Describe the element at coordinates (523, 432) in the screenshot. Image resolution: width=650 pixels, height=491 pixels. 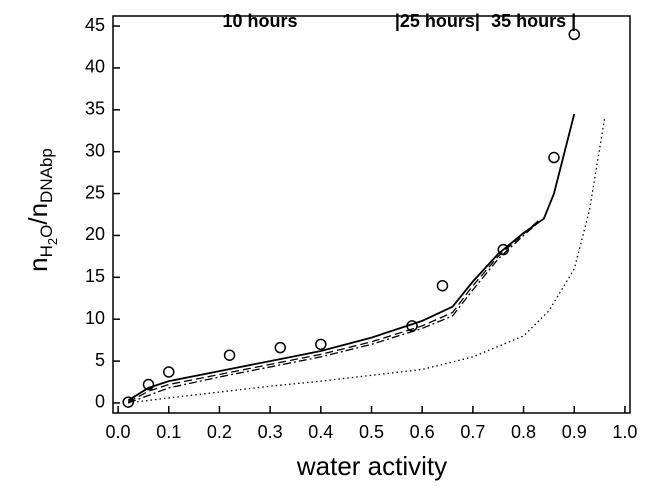
I see `x-tick-label: 0.8` at that location.